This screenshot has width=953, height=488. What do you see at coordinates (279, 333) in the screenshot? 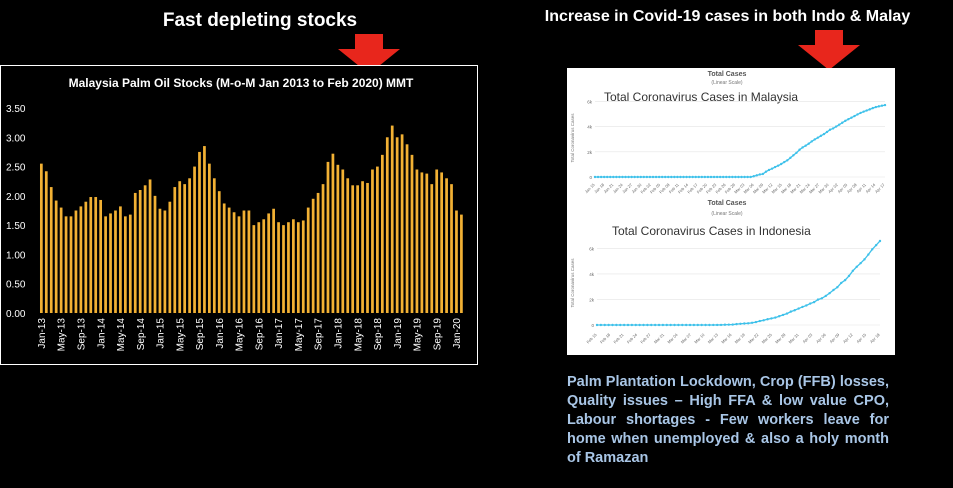
I see `x-tick-label: Jan-17` at bounding box center [279, 333].